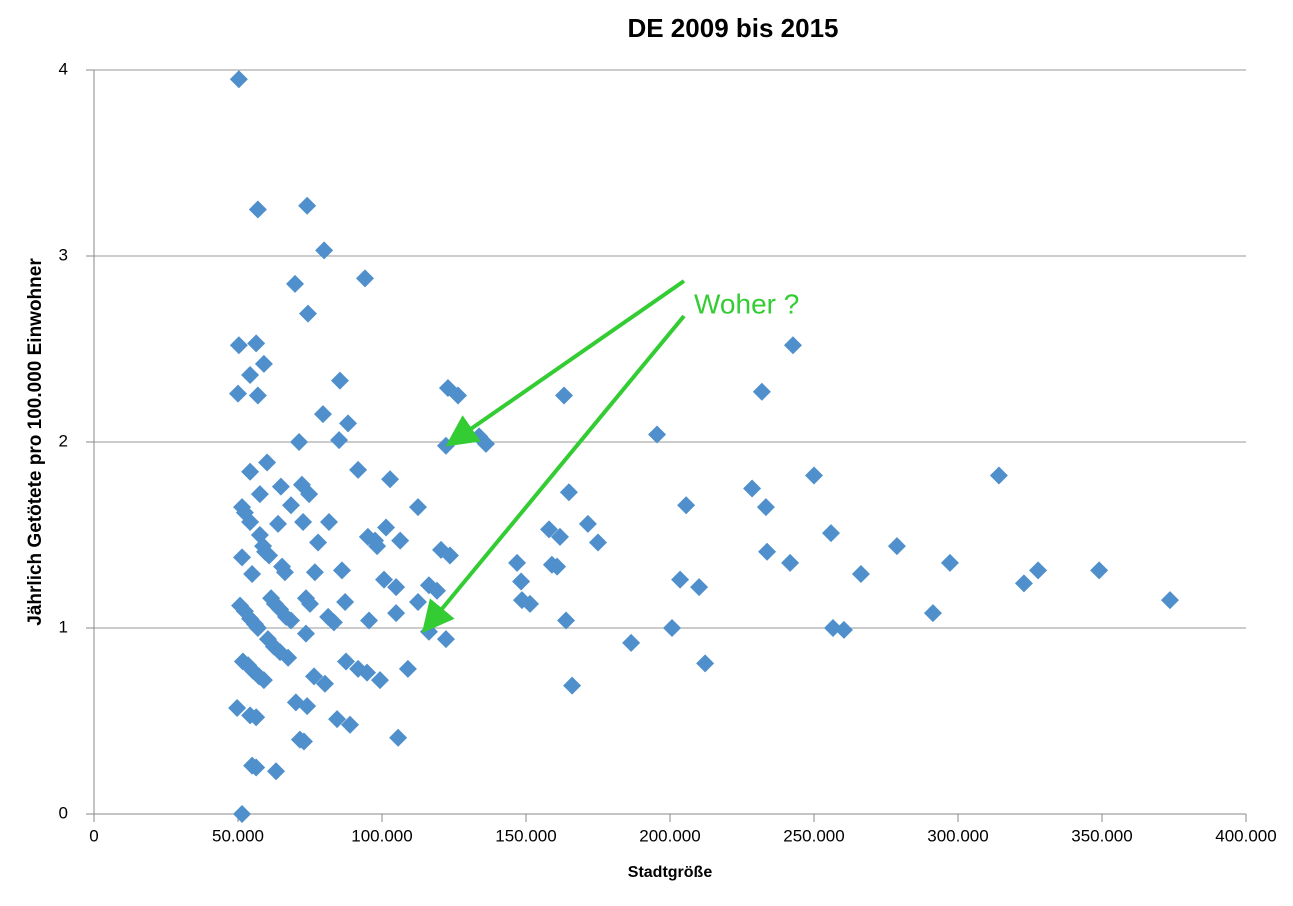 This screenshot has width=1293, height=906. What do you see at coordinates (670, 872) in the screenshot?
I see `x-axis-label: Stadtgröße` at bounding box center [670, 872].